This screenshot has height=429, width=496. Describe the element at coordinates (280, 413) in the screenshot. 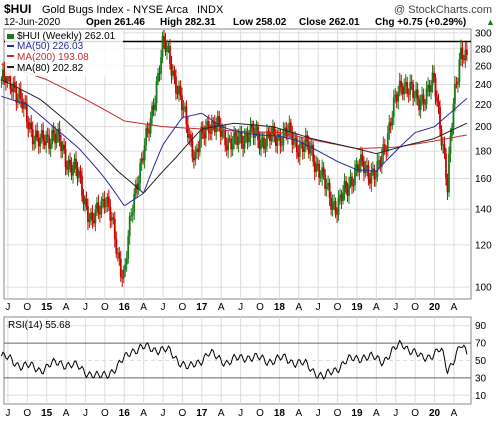

I see `rsi-x-tick: 18` at that location.